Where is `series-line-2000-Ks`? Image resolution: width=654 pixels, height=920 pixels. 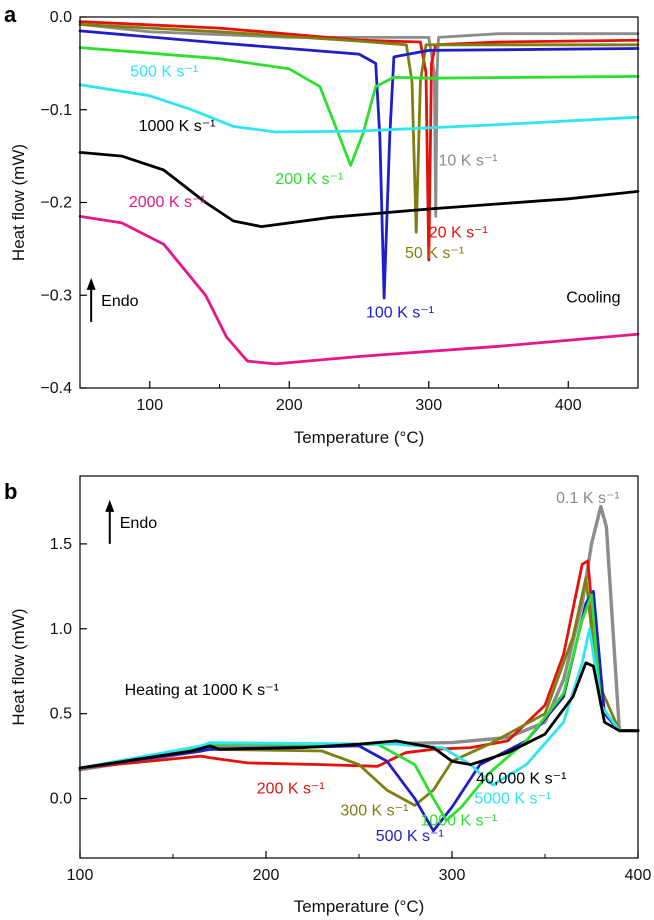 series-line-2000-Ks is located at coordinates (359, 290).